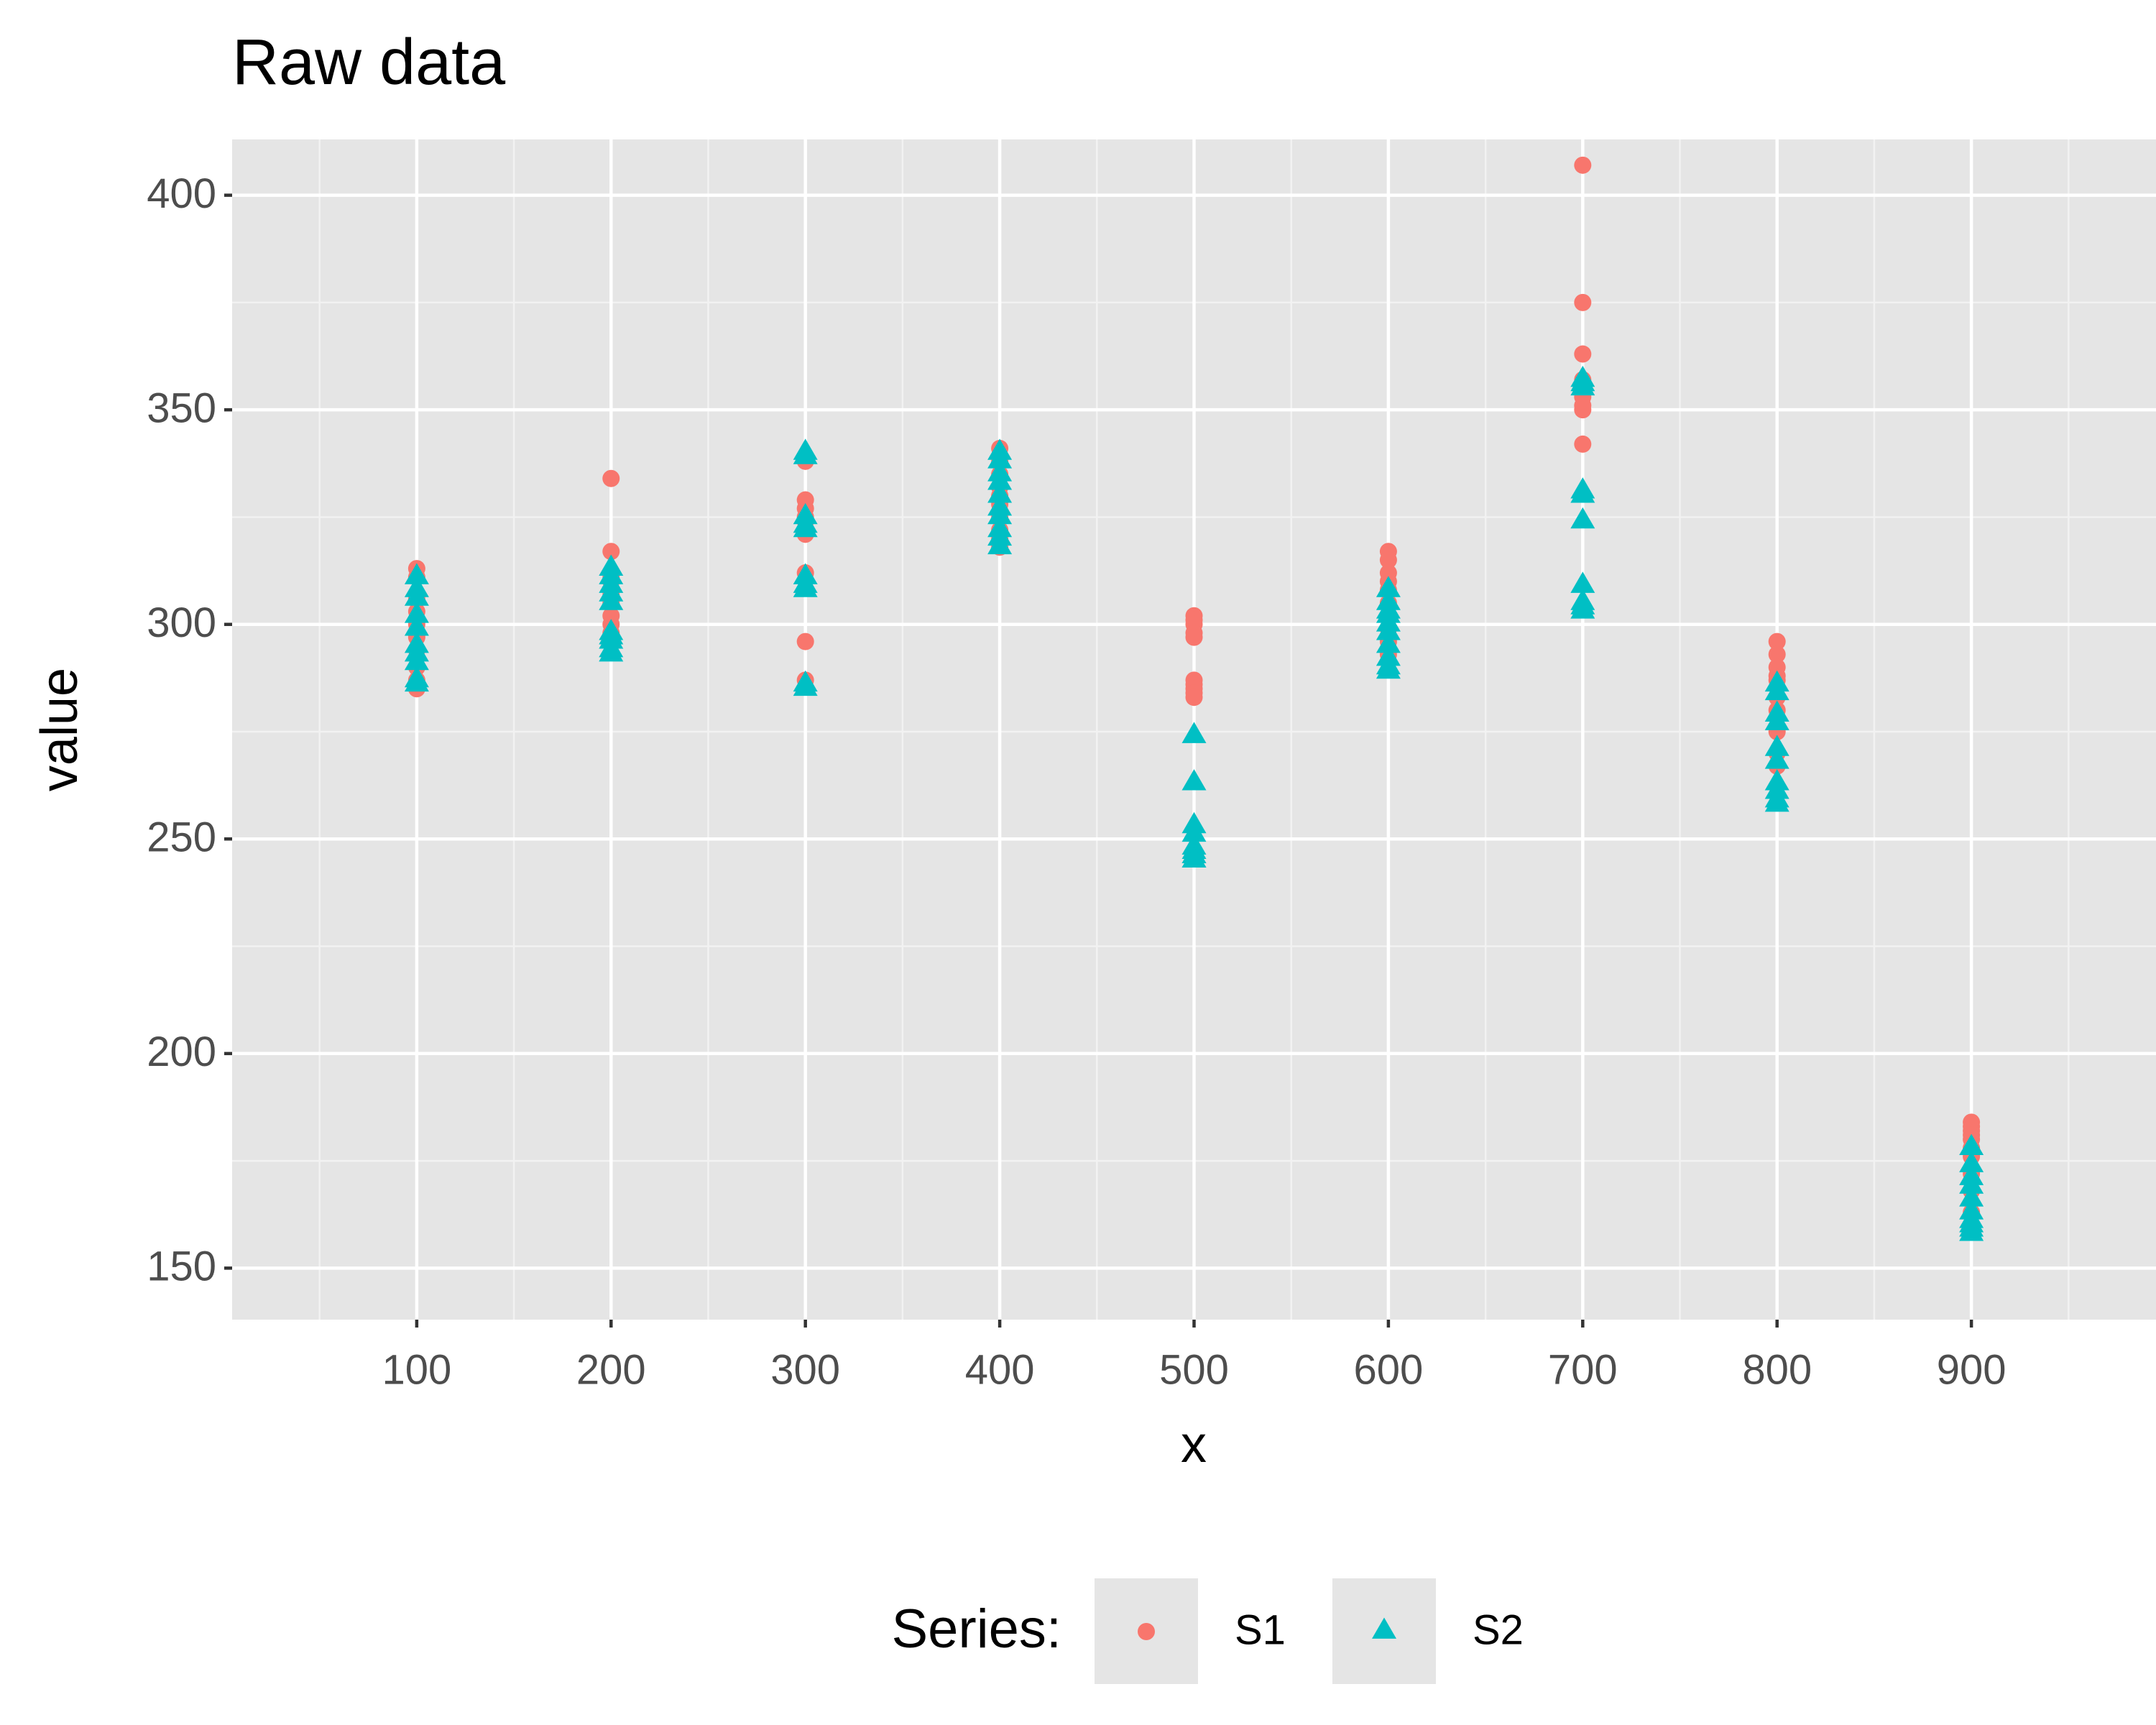  What do you see at coordinates (182, 622) in the screenshot?
I see `y-tick-label: 300` at bounding box center [182, 622].